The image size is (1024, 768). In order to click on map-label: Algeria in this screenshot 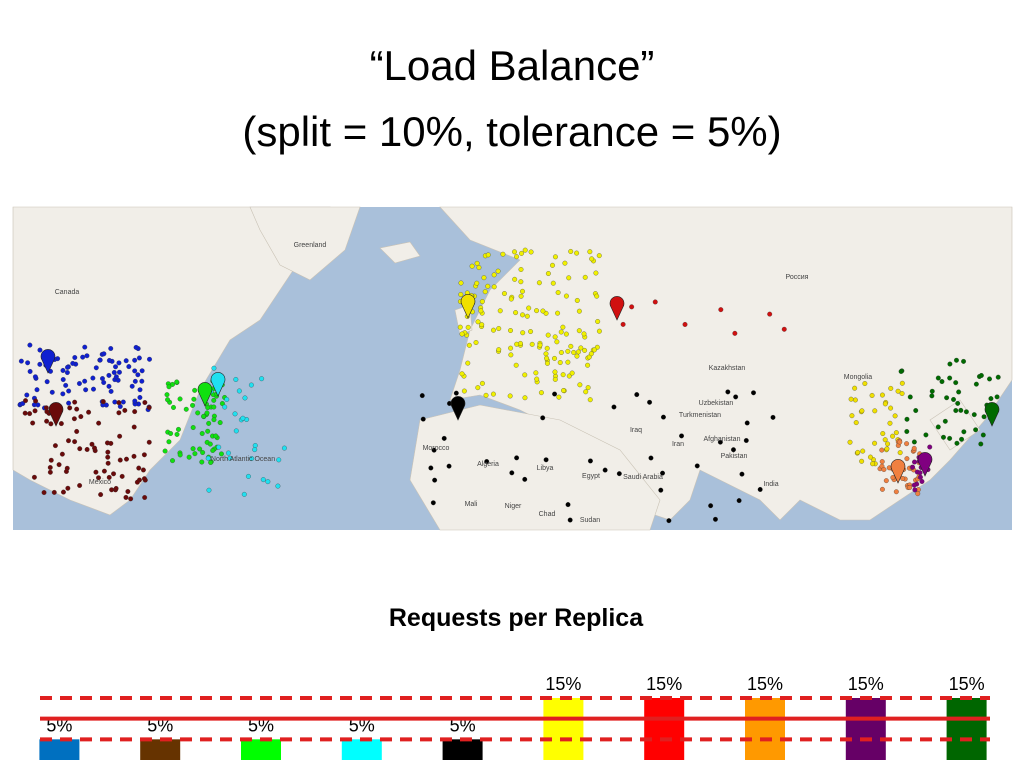, I will do `click(488, 464)`.